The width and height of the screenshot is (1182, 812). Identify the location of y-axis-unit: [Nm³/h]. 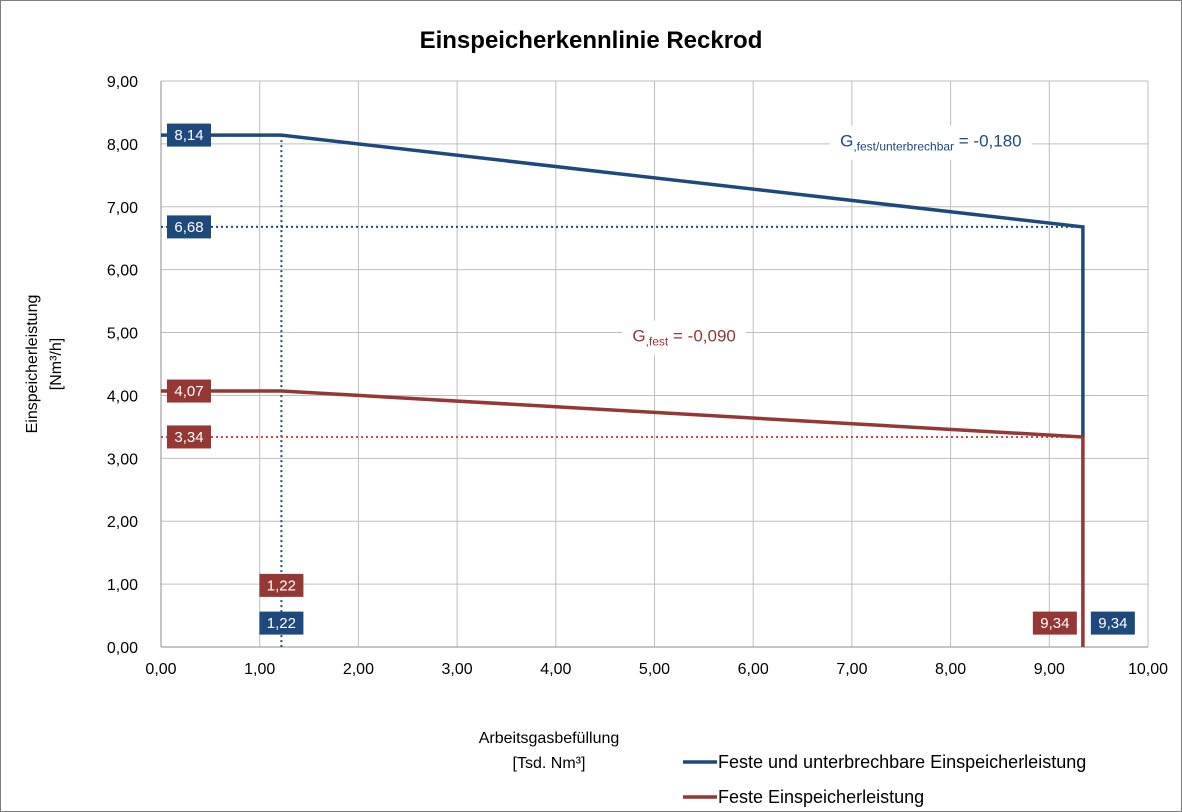
(56, 364).